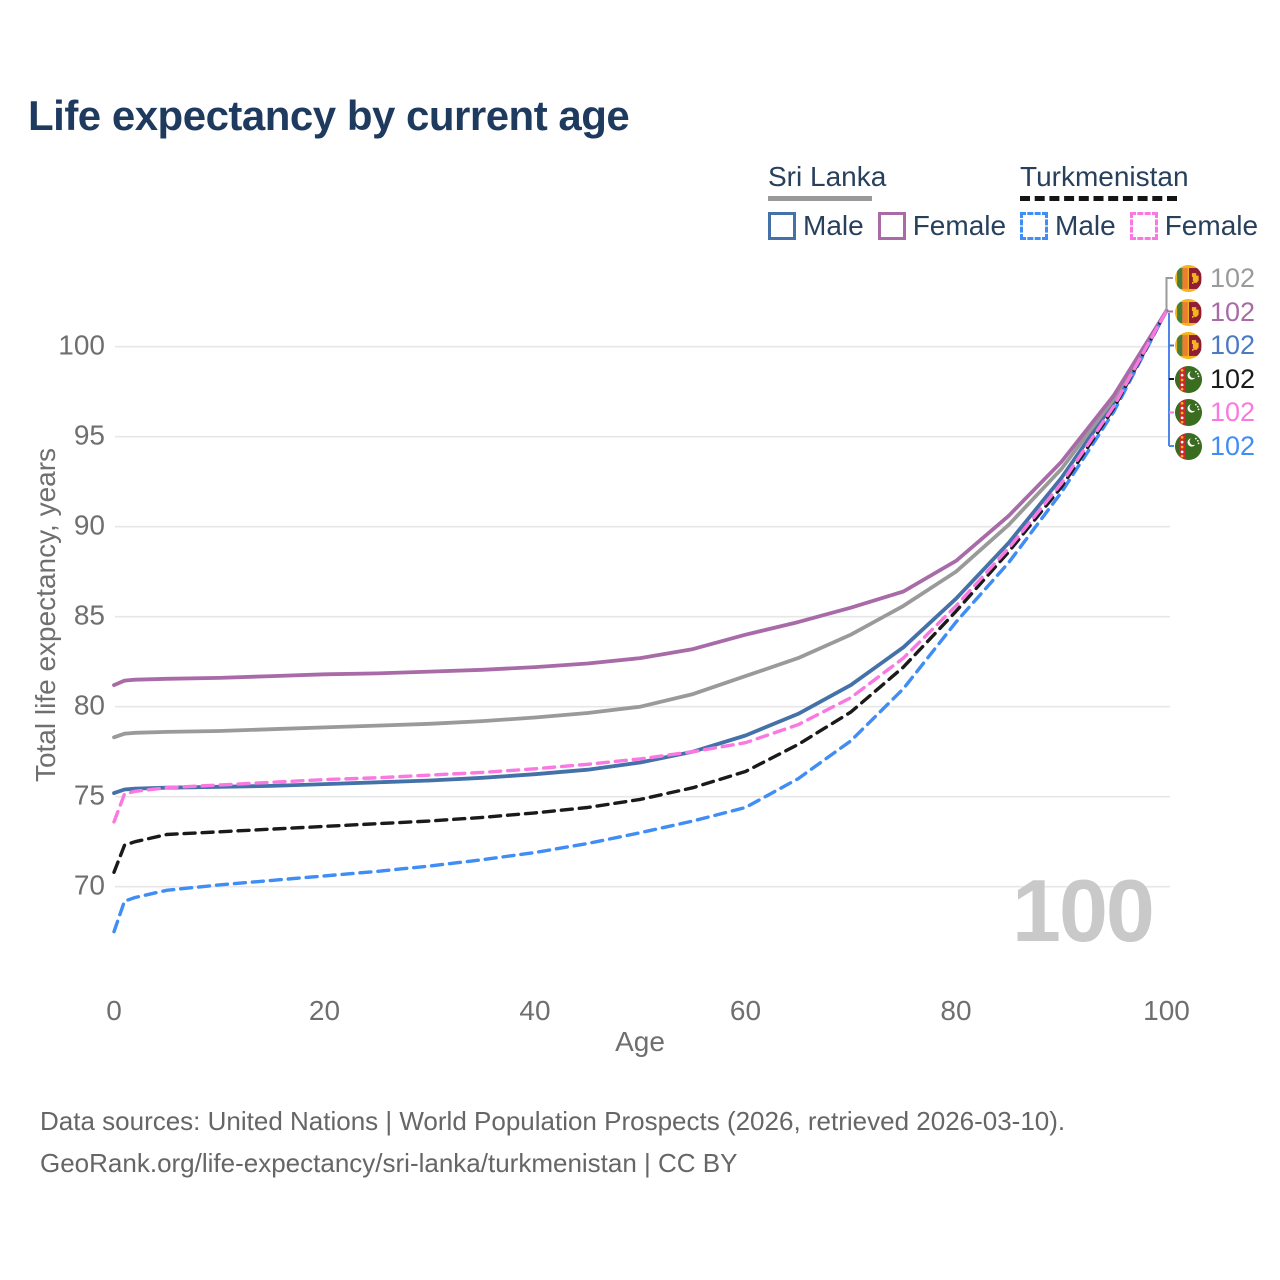  I want to click on x-axis-title: Age, so click(640, 1041).